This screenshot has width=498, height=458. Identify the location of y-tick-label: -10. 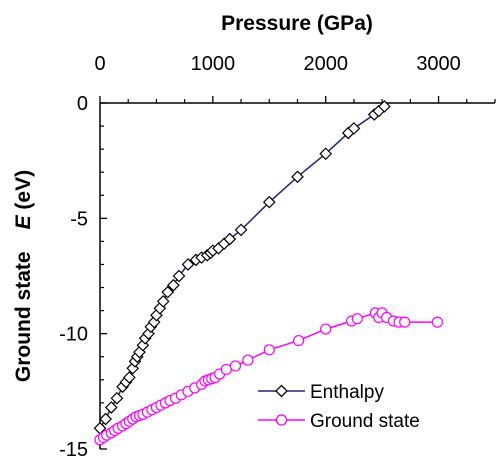
(73, 335).